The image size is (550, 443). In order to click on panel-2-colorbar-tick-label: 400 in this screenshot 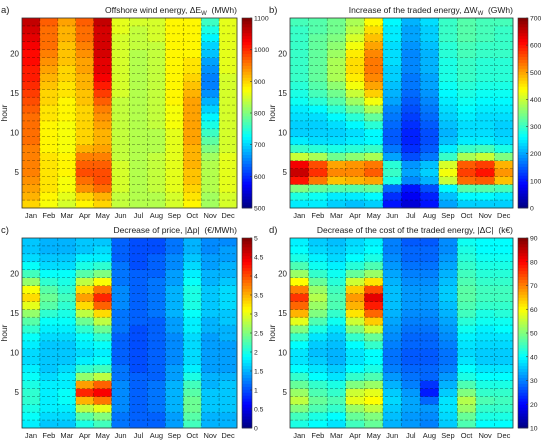, I will do `click(536, 100)`.